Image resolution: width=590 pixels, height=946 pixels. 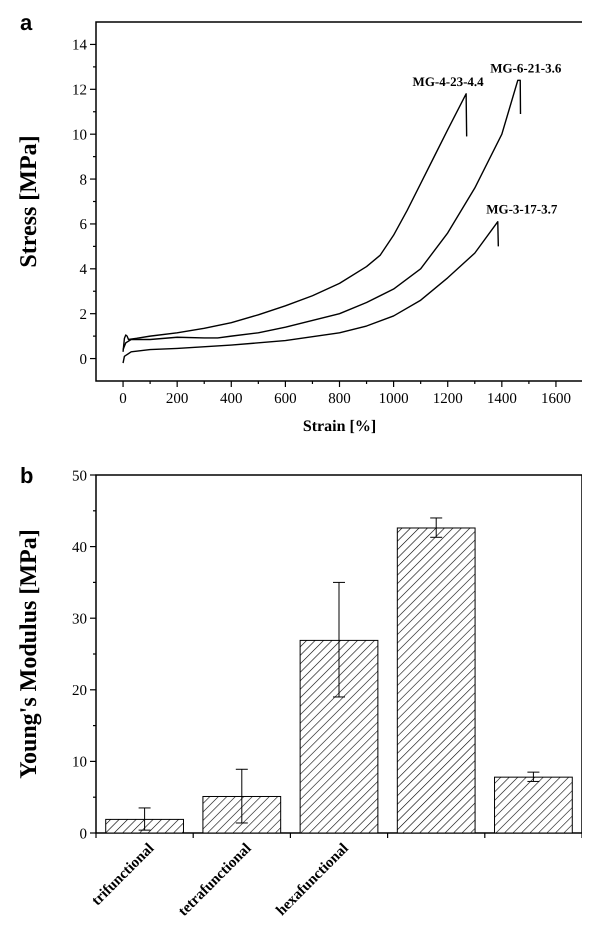 I want to click on y-tick-label: 12, so click(x=79, y=90).